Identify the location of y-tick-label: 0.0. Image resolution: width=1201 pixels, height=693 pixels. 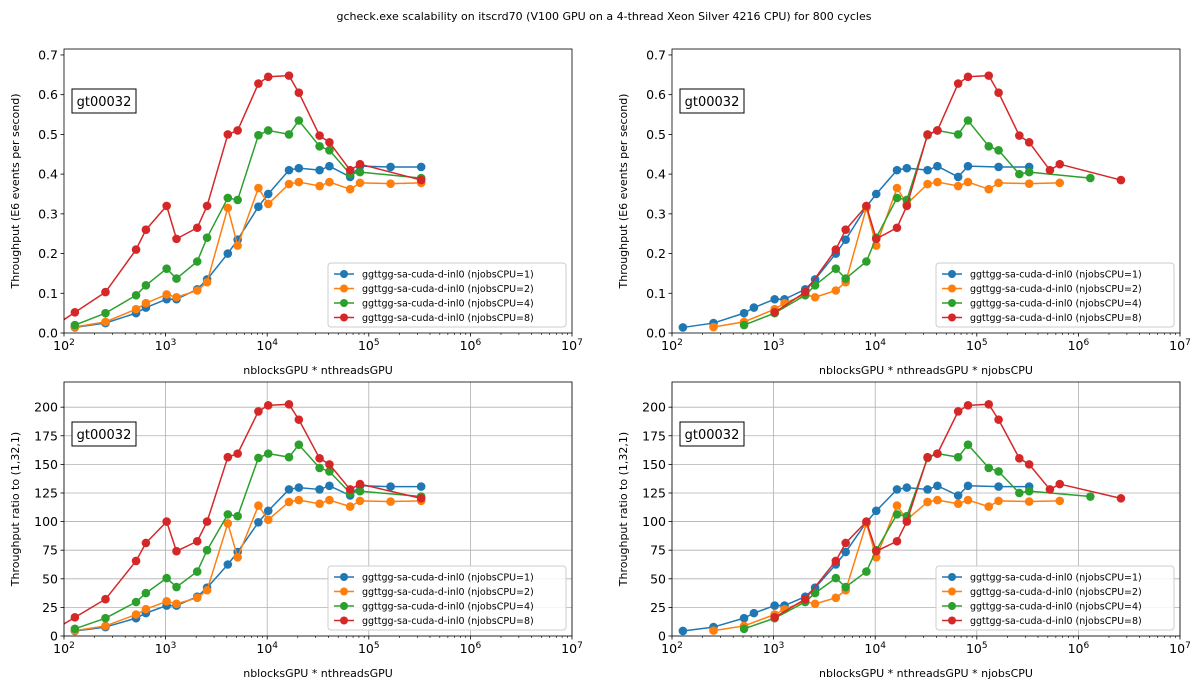
(48, 333).